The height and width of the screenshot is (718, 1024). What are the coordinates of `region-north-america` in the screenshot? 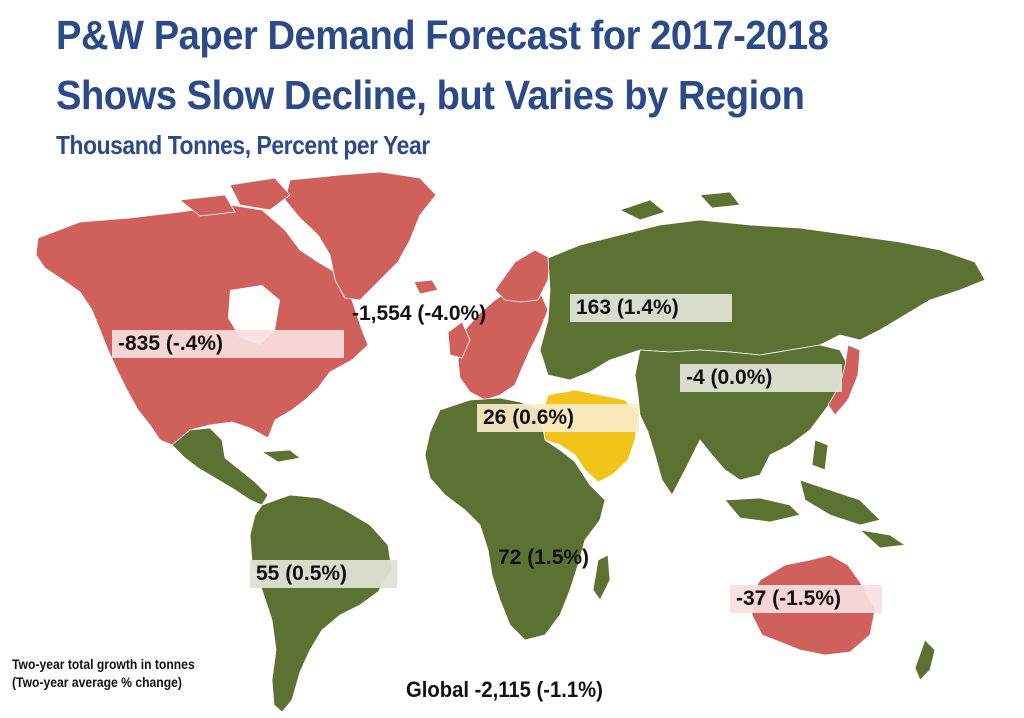 It's located at (202, 325).